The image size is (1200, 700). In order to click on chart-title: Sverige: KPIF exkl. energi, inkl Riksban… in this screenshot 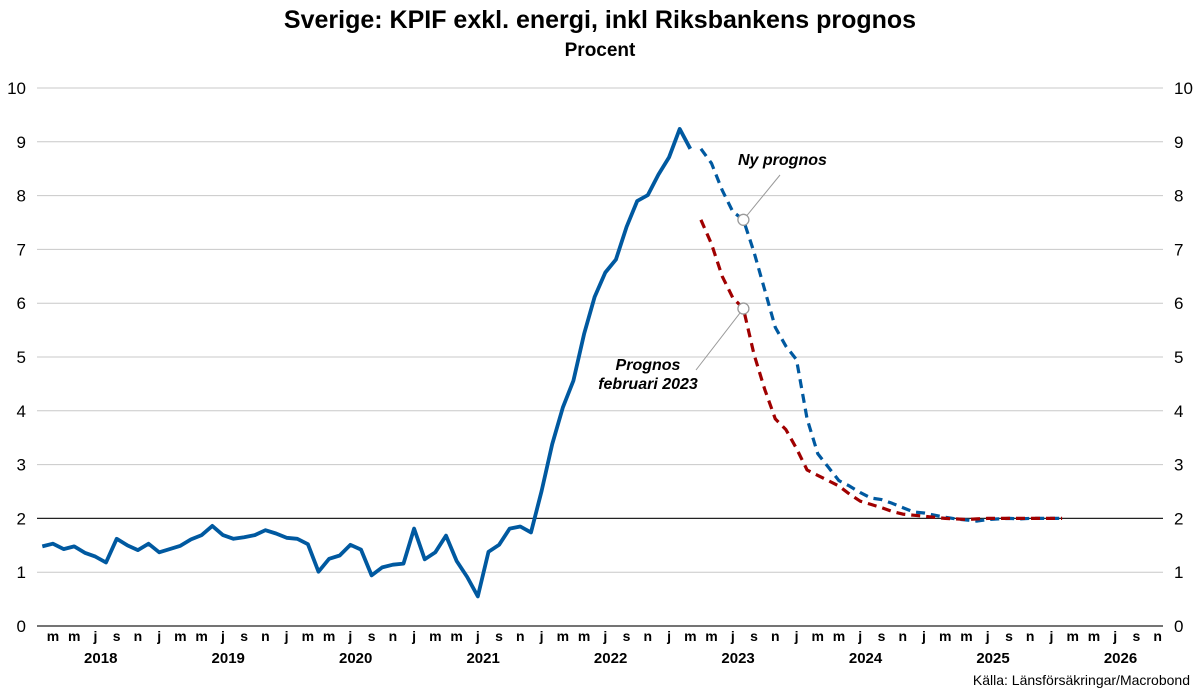, I will do `click(600, 20)`.